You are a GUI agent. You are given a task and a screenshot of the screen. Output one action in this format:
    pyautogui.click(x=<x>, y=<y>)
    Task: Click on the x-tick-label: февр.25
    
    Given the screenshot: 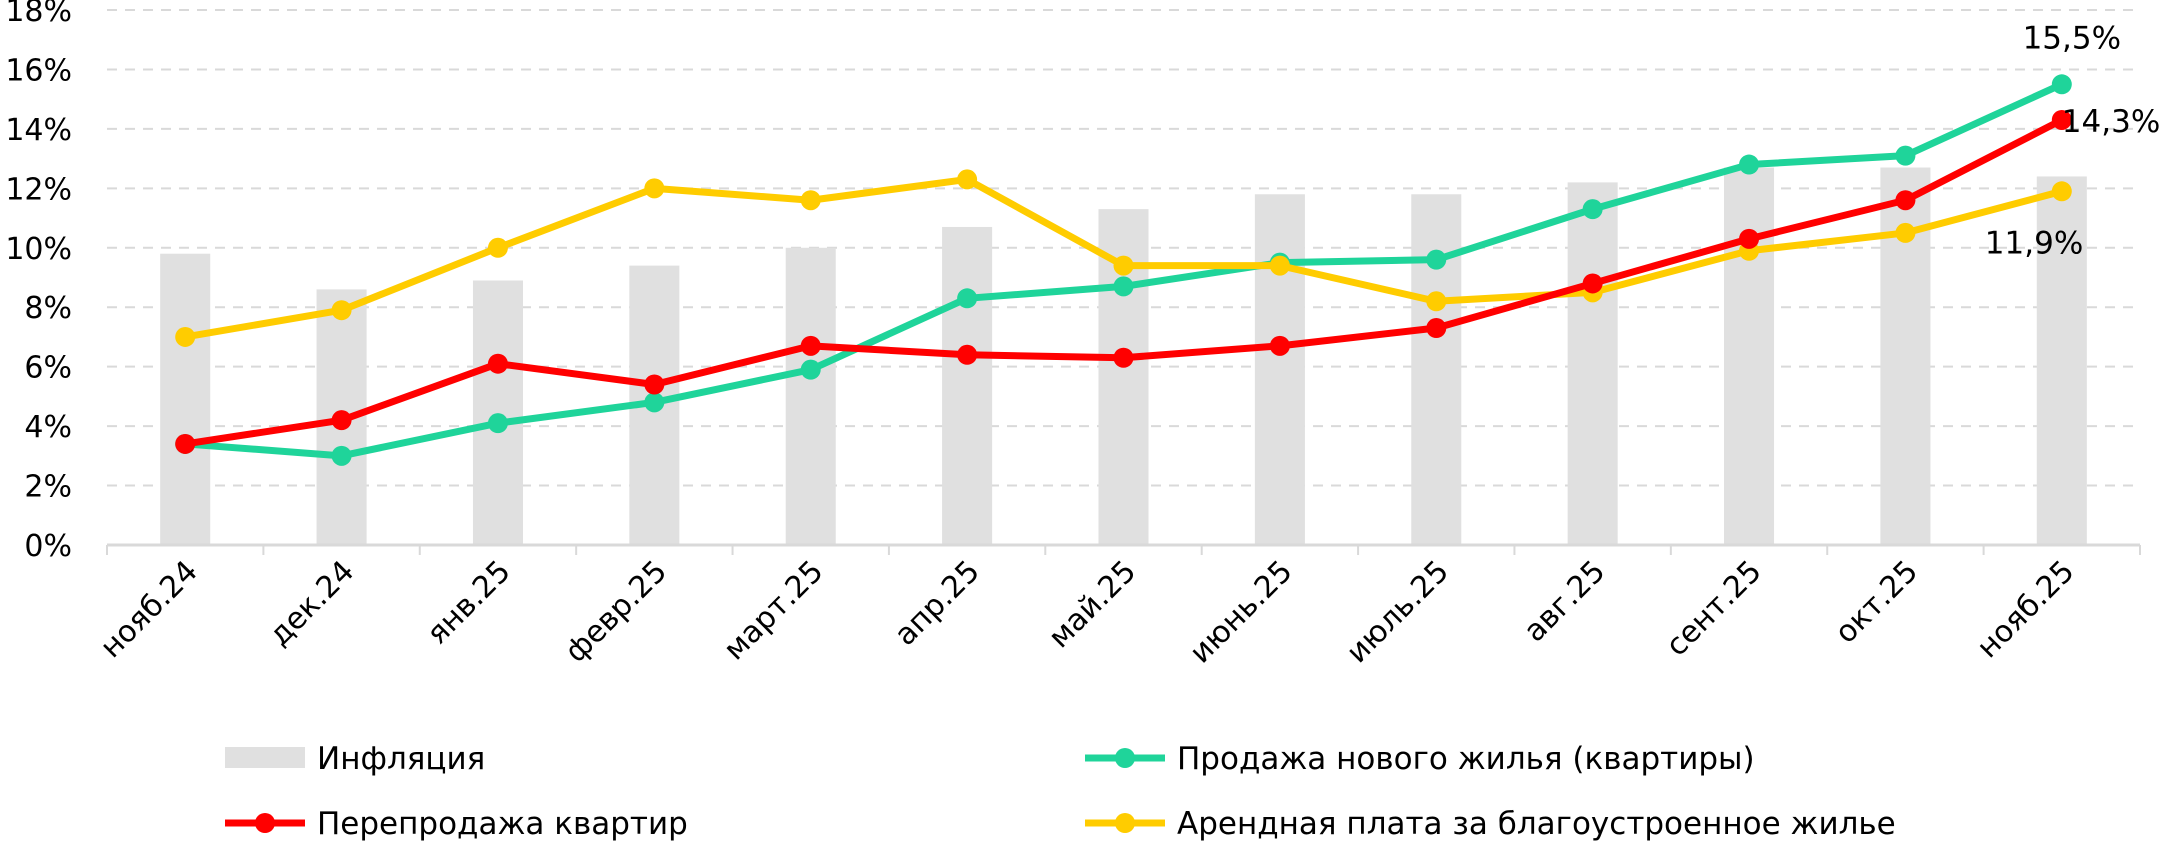 What is the action you would take?
    pyautogui.click(x=616, y=612)
    